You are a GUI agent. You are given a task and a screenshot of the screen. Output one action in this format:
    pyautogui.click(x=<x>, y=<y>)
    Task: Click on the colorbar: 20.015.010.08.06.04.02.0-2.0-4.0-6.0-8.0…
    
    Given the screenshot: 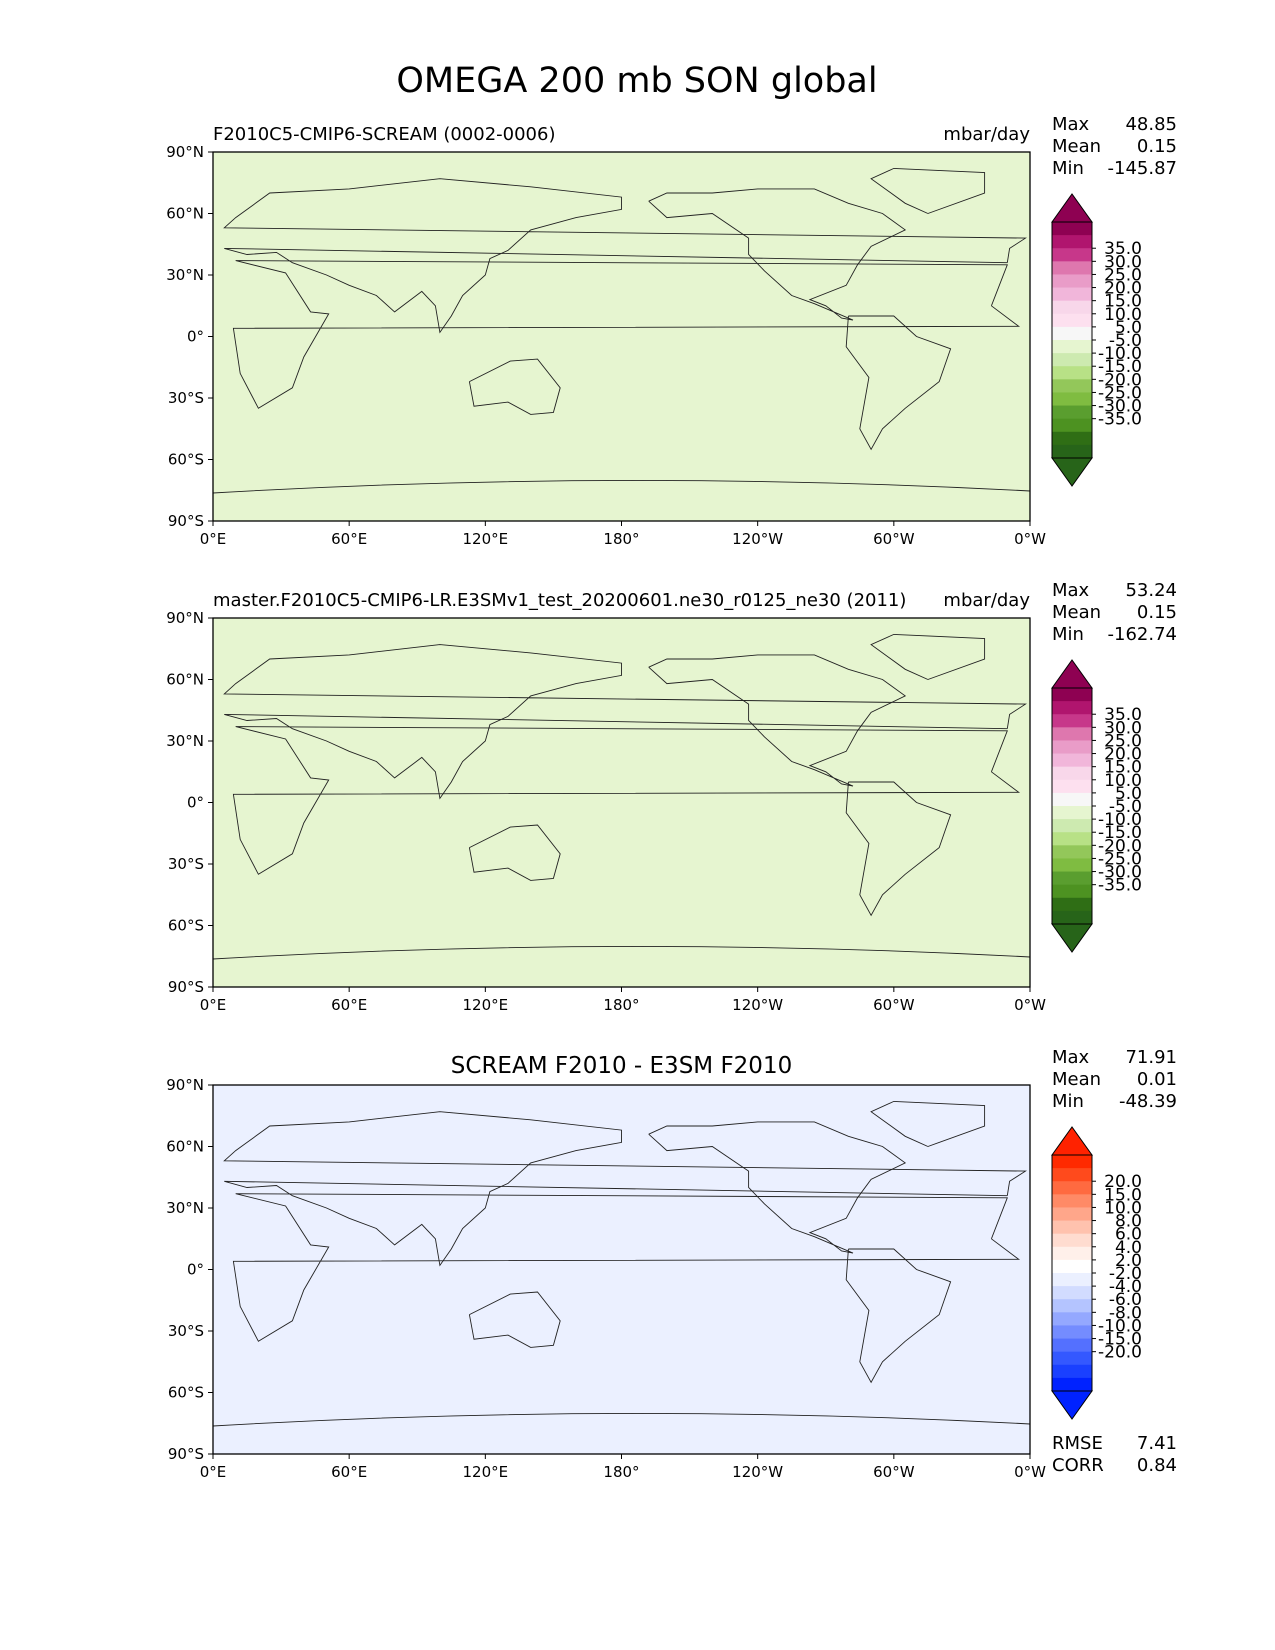 What is the action you would take?
    pyautogui.click(x=1096, y=1273)
    